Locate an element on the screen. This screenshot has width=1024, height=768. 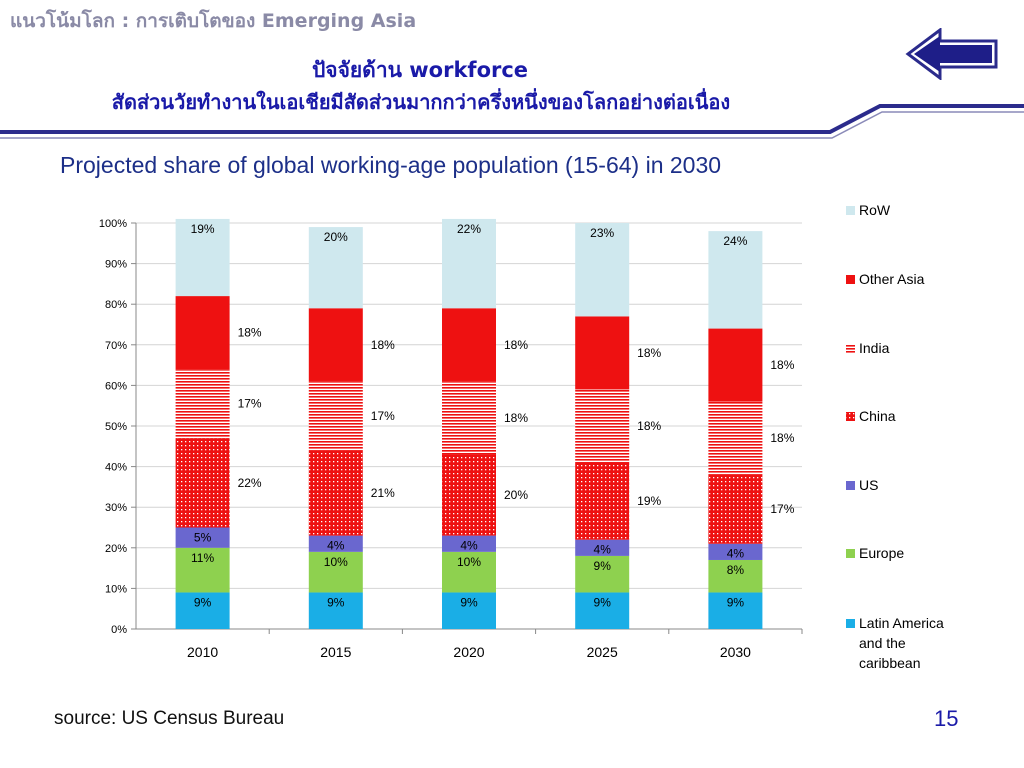
source-note: source: US Census Bureau is located at coordinates (169, 718).